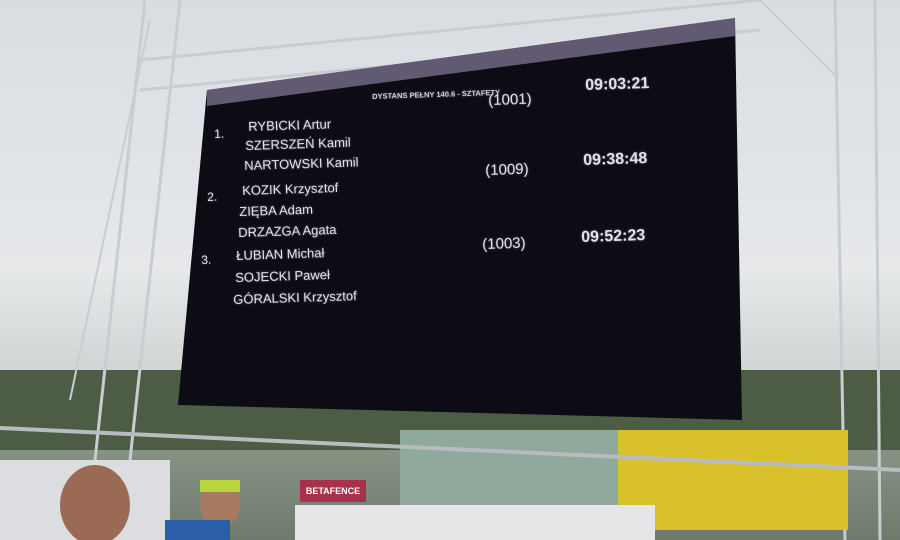 The image size is (900, 540). I want to click on person-cap, so click(220, 486).